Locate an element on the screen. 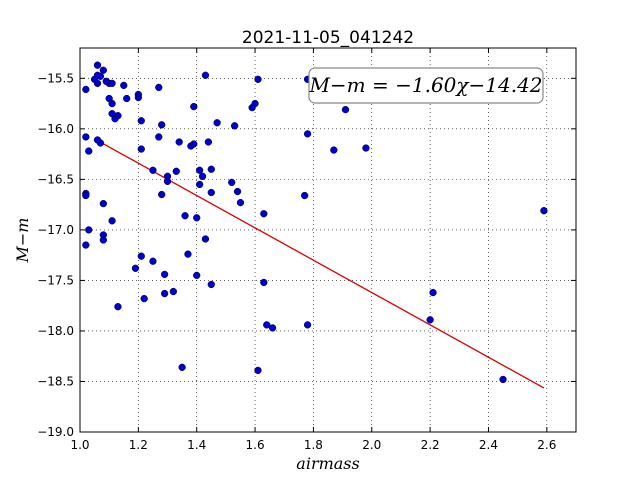 The width and height of the screenshot is (640, 480). y-tick-label: −17.5 is located at coordinates (55, 280).